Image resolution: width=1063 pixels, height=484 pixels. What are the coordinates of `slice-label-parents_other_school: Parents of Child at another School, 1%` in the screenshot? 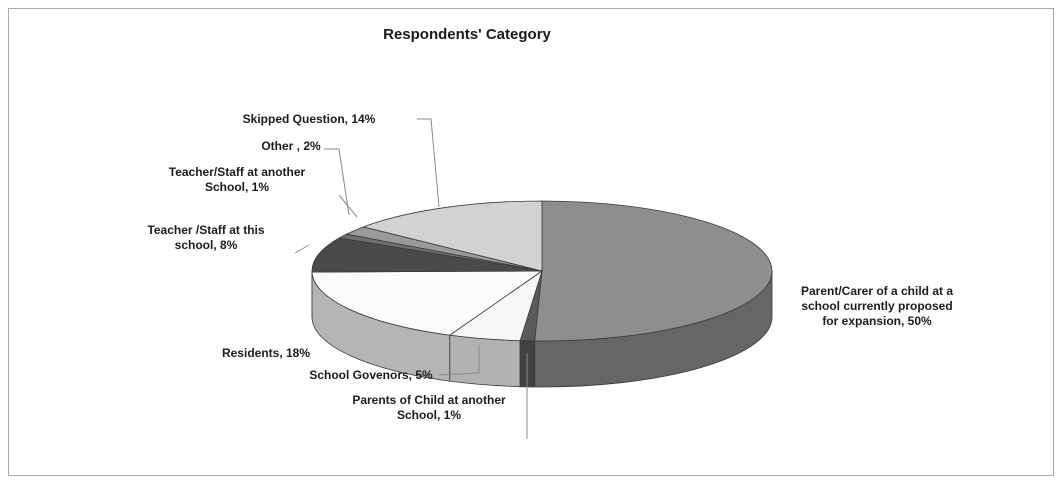 It's located at (429, 407).